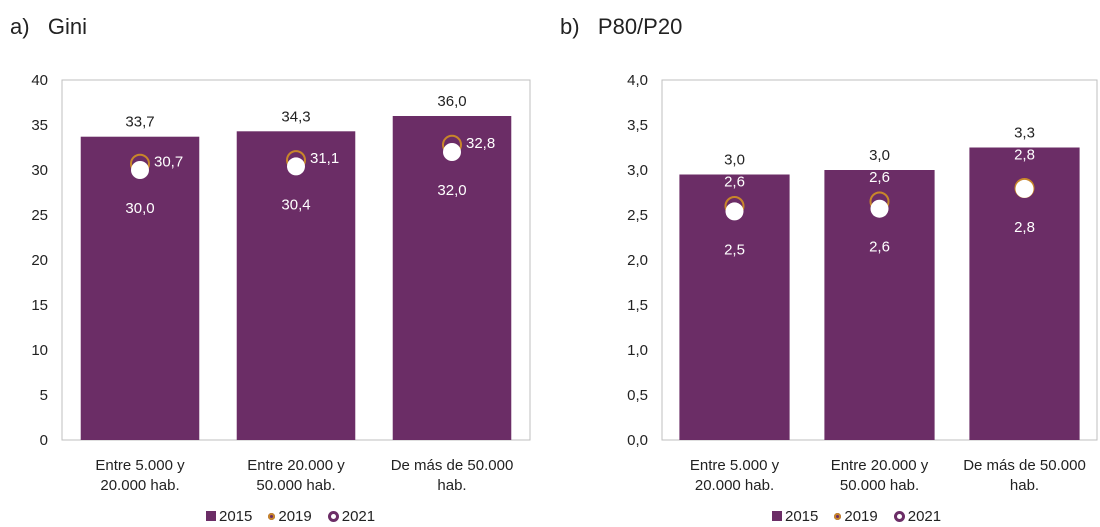 The image size is (1100, 527). What do you see at coordinates (39, 125) in the screenshot?
I see `y-tick-label: 35` at bounding box center [39, 125].